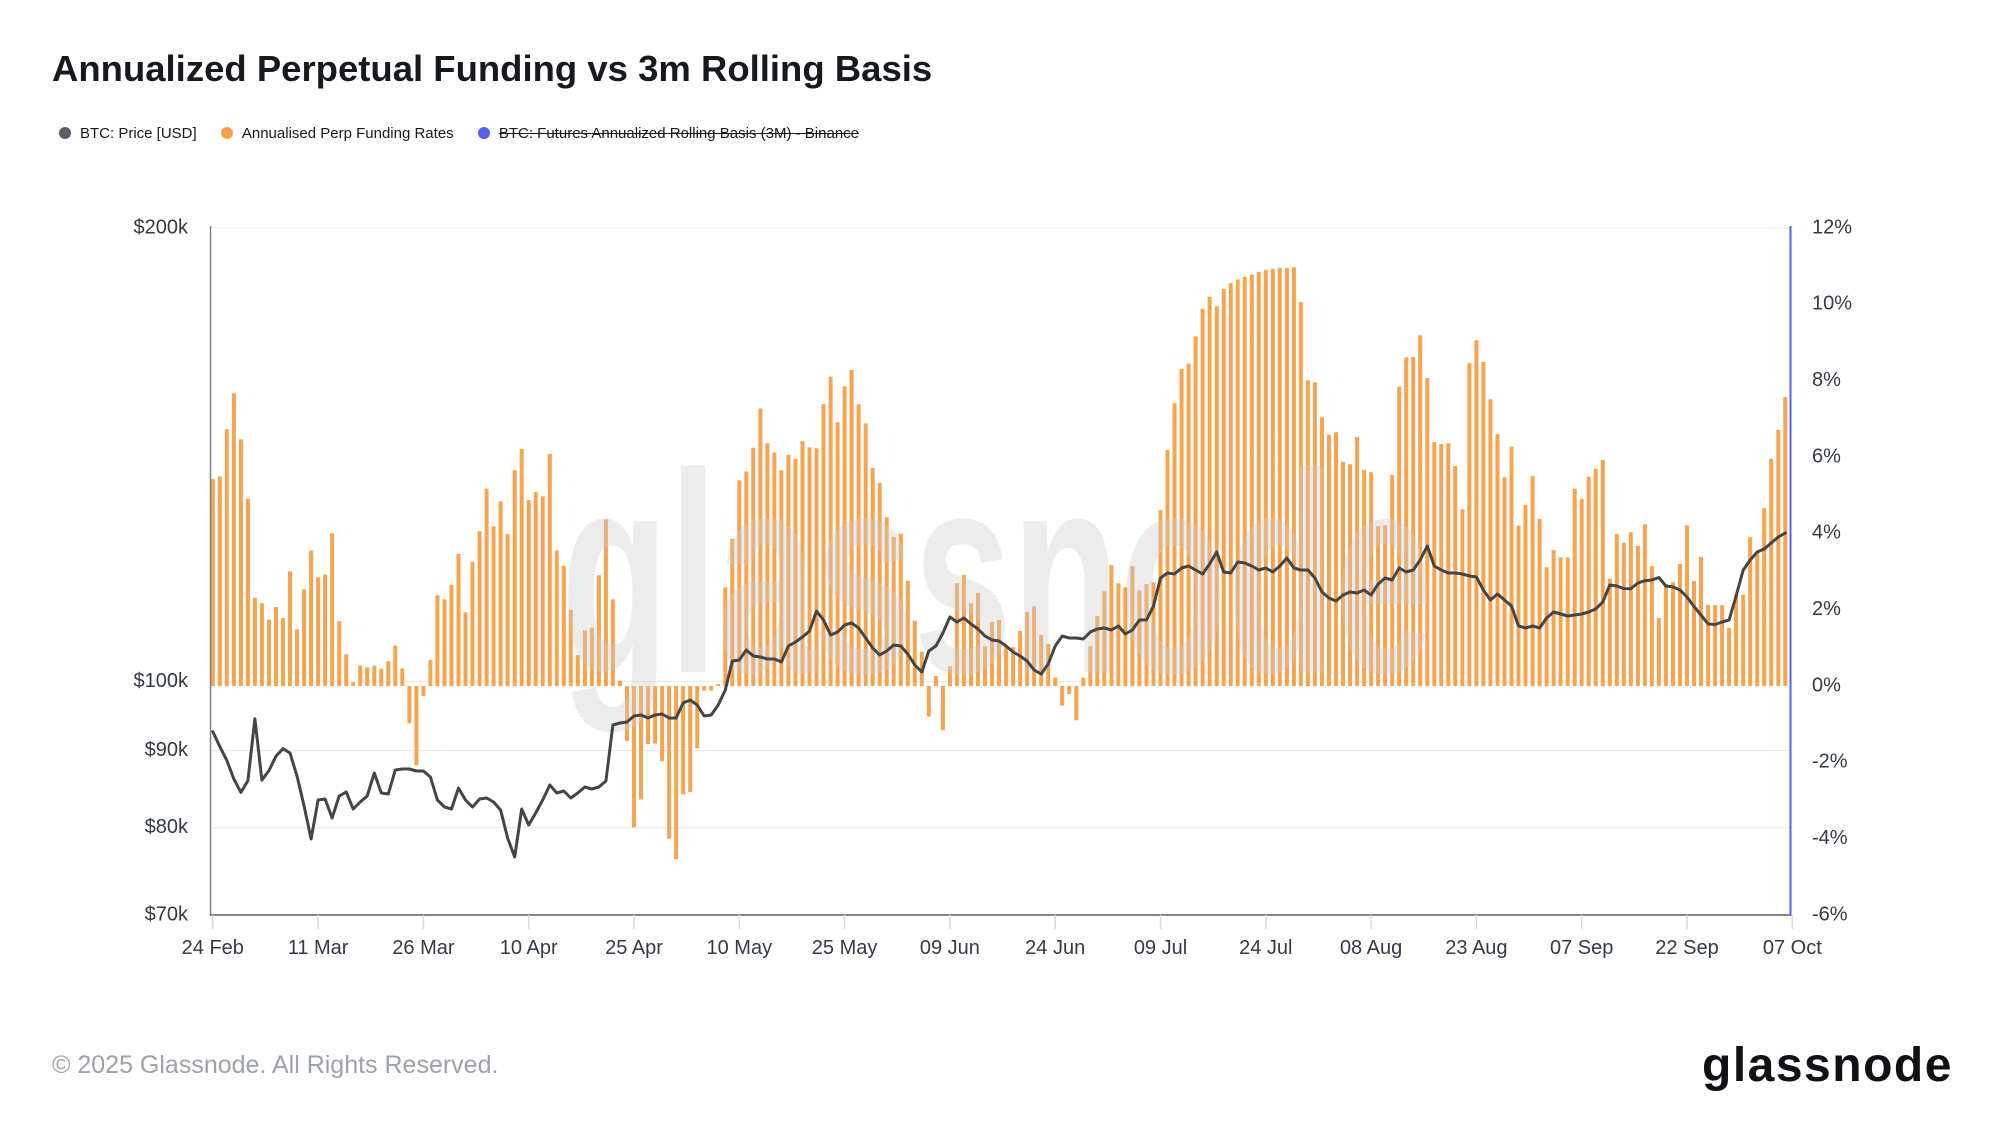 The width and height of the screenshot is (2000, 1125). Describe the element at coordinates (161, 681) in the screenshot. I see `svg-text: $100k` at that location.